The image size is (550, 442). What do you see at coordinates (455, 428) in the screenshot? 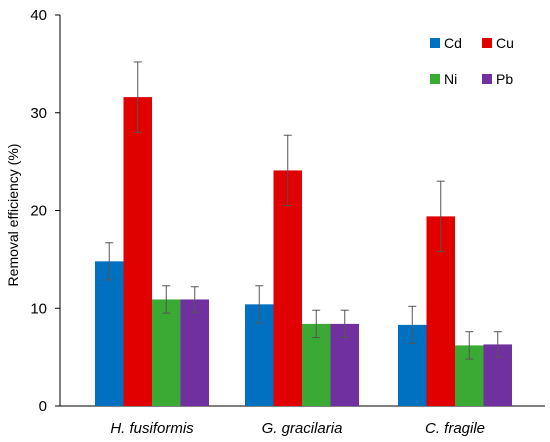
I see `x-category-label: C. fragile` at bounding box center [455, 428].